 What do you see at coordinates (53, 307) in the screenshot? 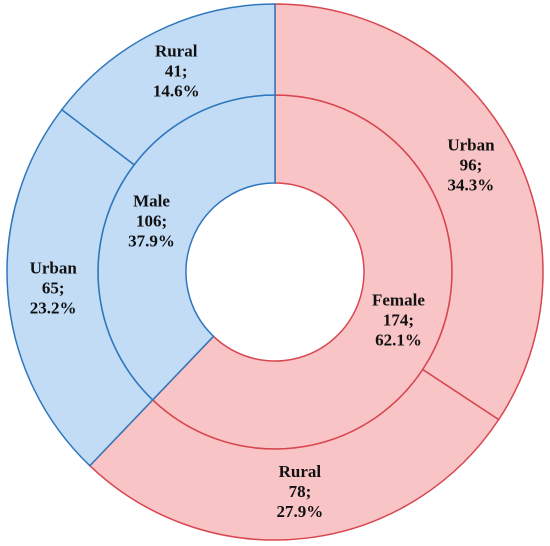
I see `segment-label: 23.2%` at bounding box center [53, 307].